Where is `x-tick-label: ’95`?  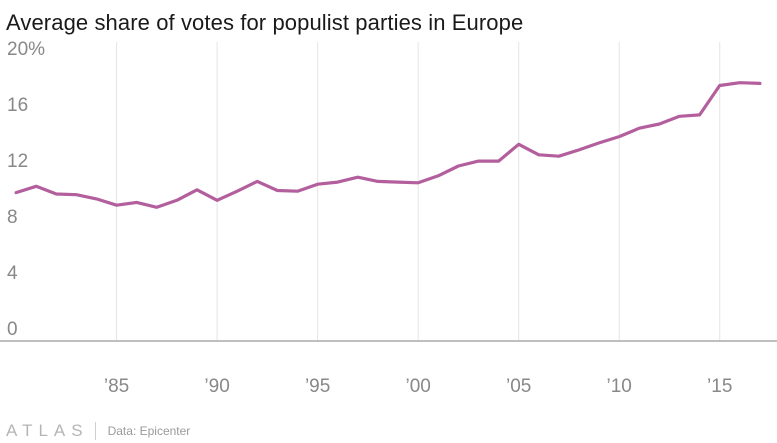 x-tick-label: ’95 is located at coordinates (317, 386).